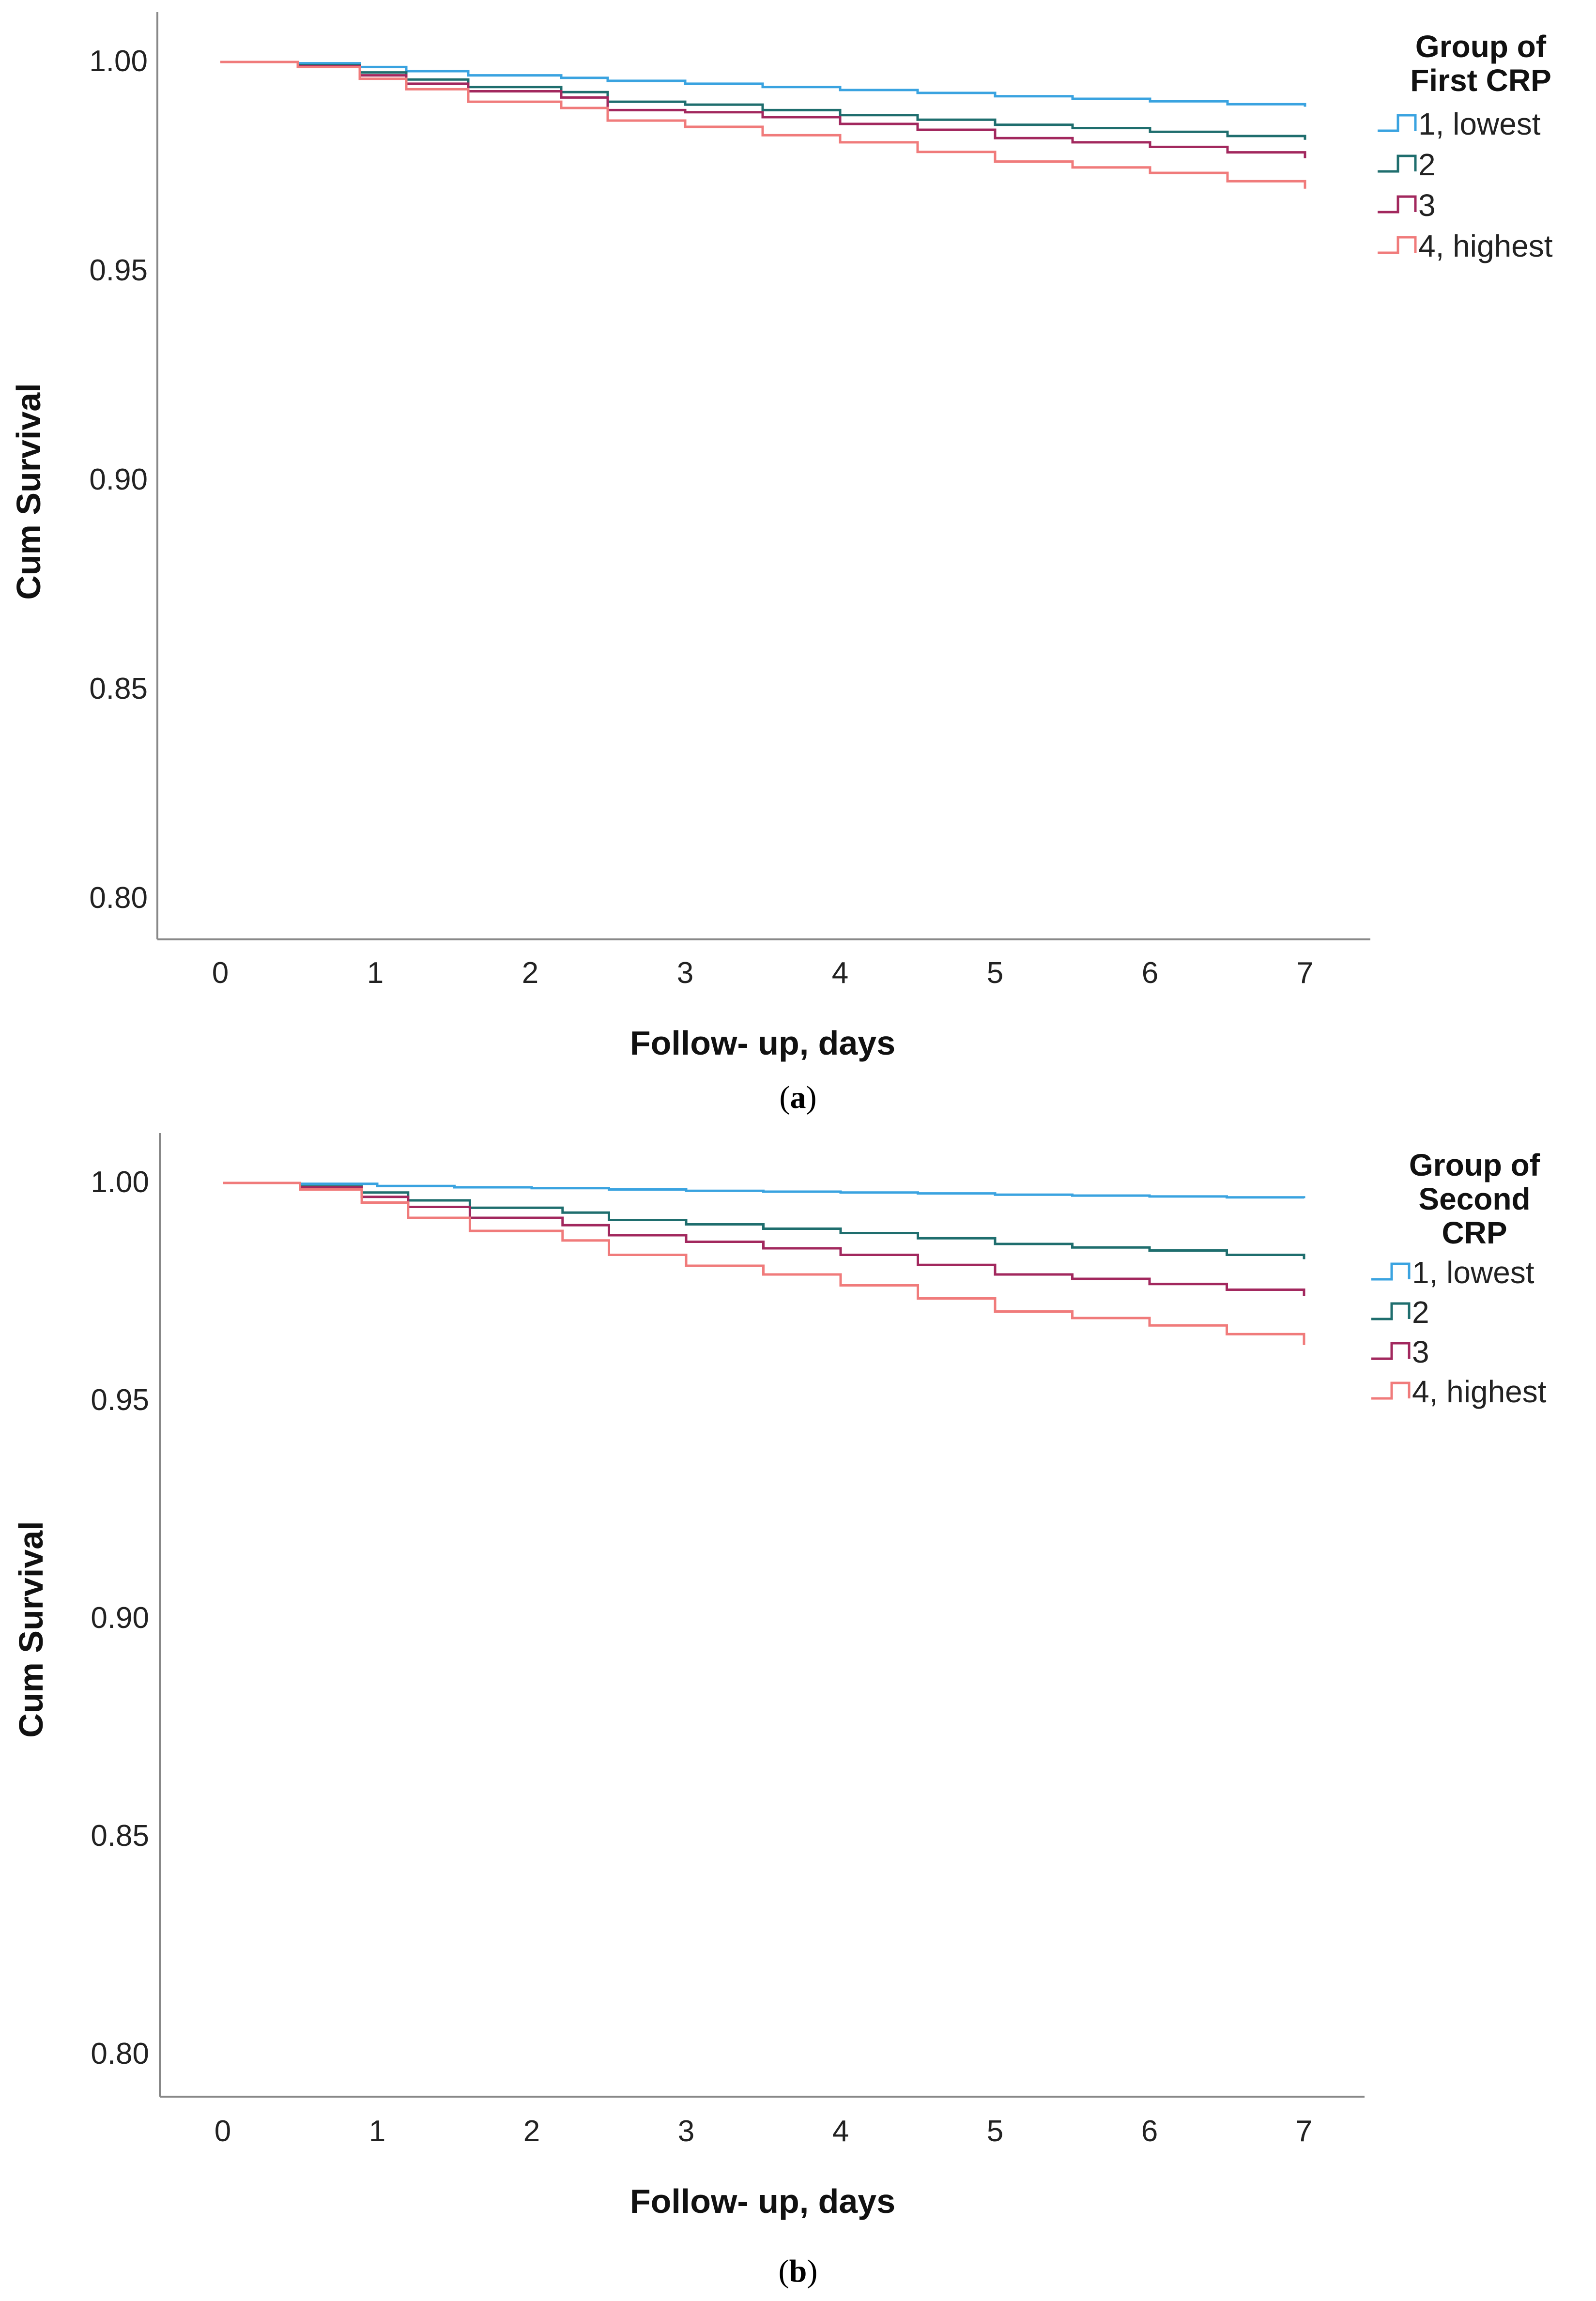  I want to click on panel-b-caption: (b), so click(798, 2271).